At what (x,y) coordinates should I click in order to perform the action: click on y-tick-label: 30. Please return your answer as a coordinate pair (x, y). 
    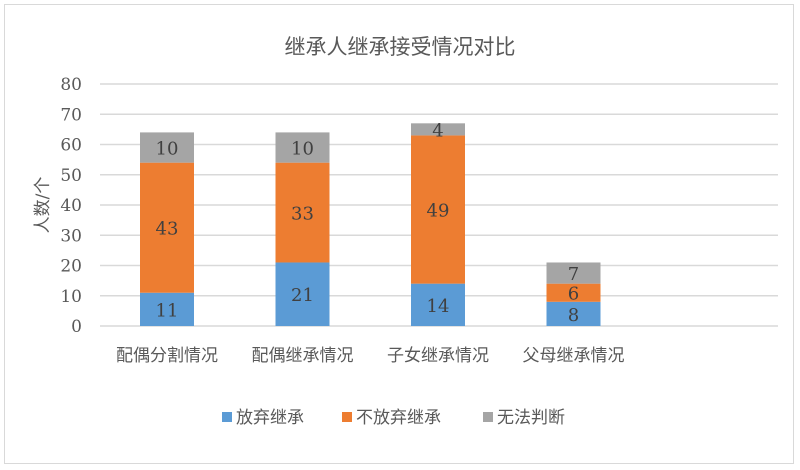
    Looking at the image, I should click on (71, 236).